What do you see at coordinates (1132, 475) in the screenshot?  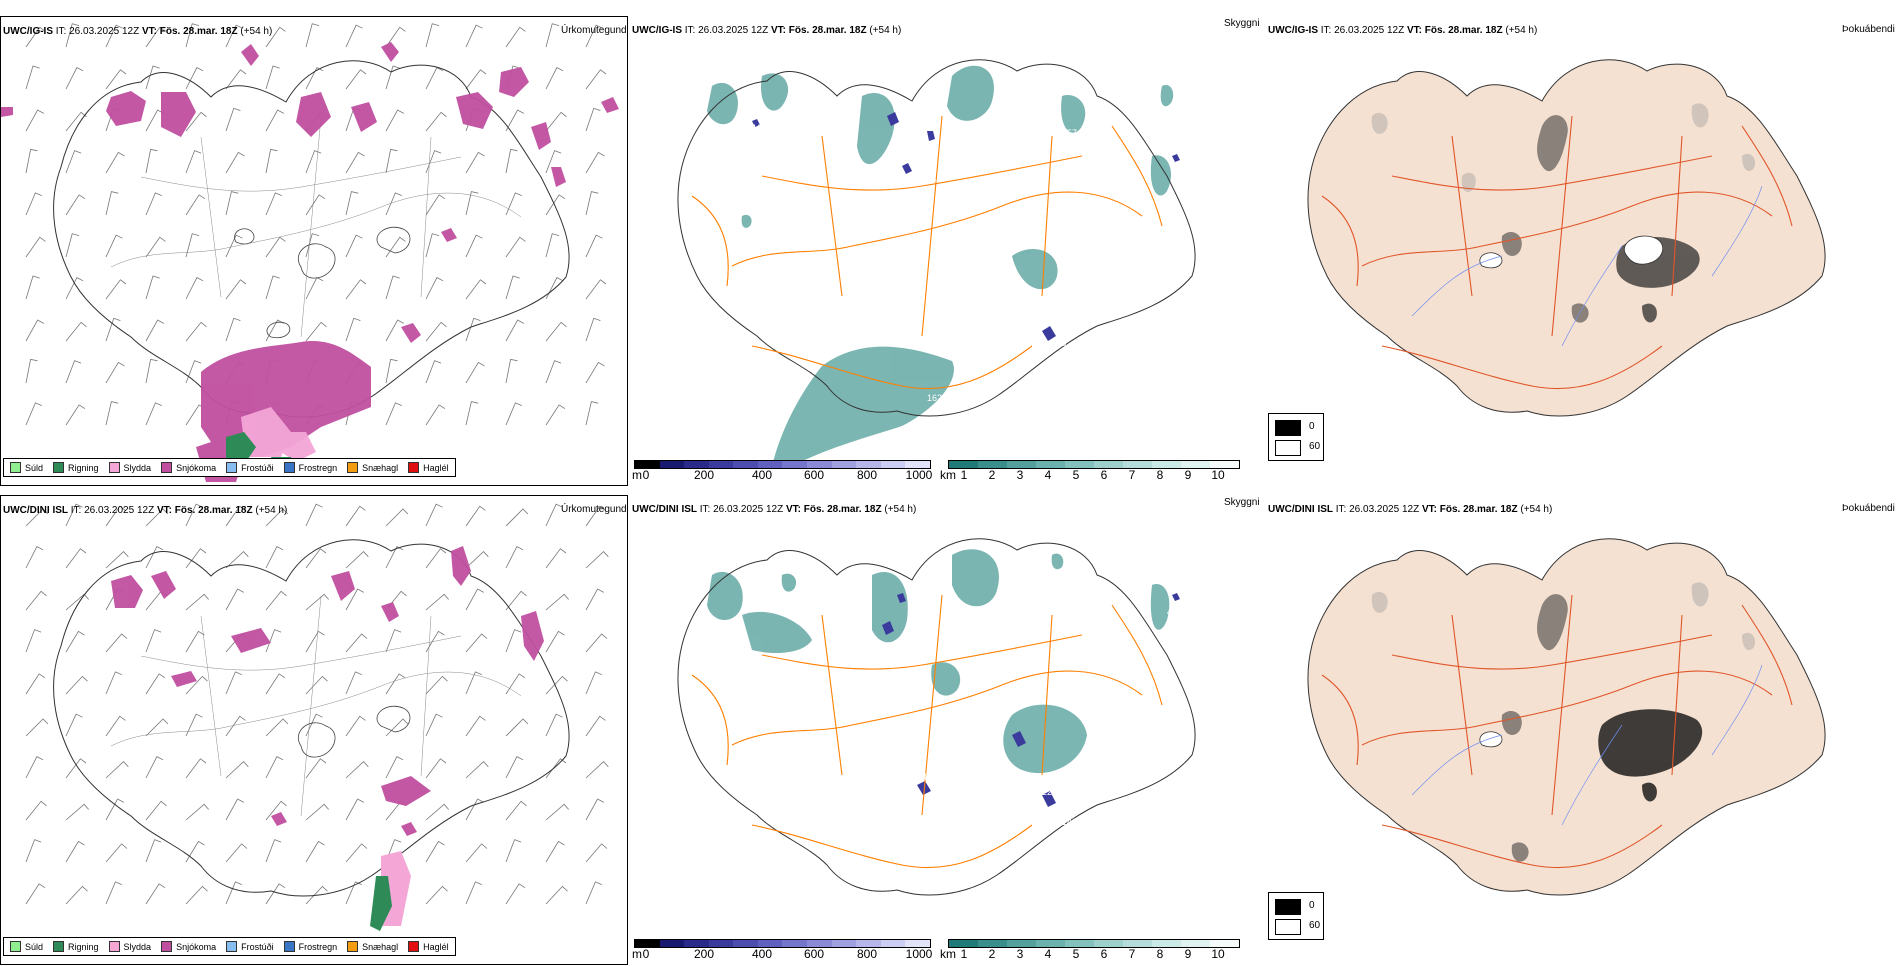 I see `colorbar-tick: 7` at bounding box center [1132, 475].